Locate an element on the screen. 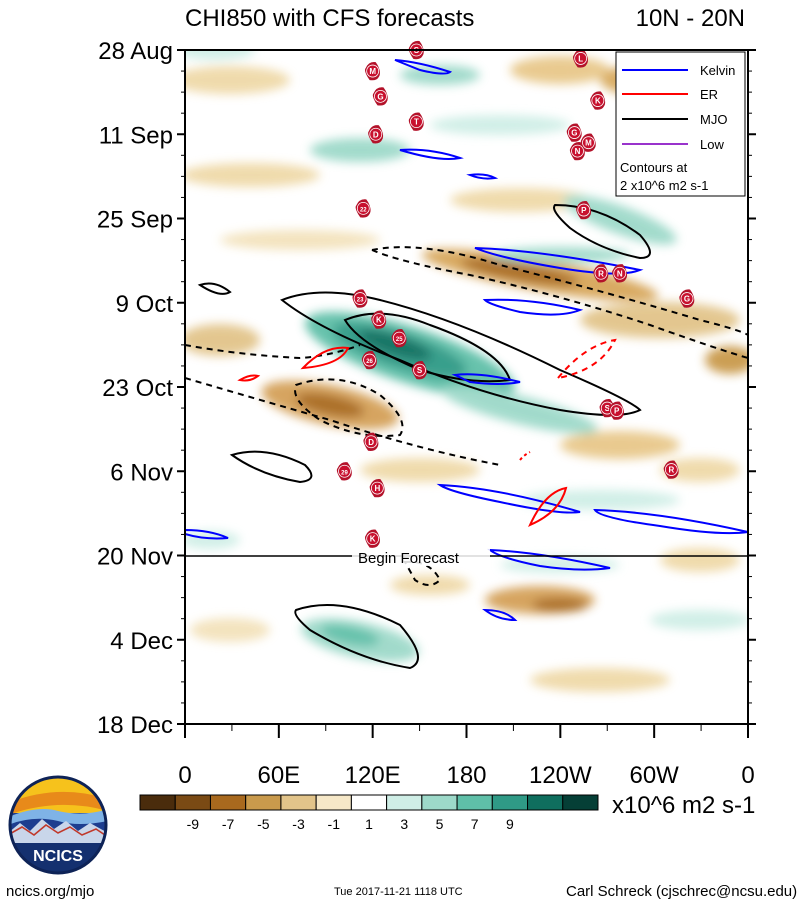 The height and width of the screenshot is (907, 809). x-tick-label: 60W is located at coordinates (654, 775).